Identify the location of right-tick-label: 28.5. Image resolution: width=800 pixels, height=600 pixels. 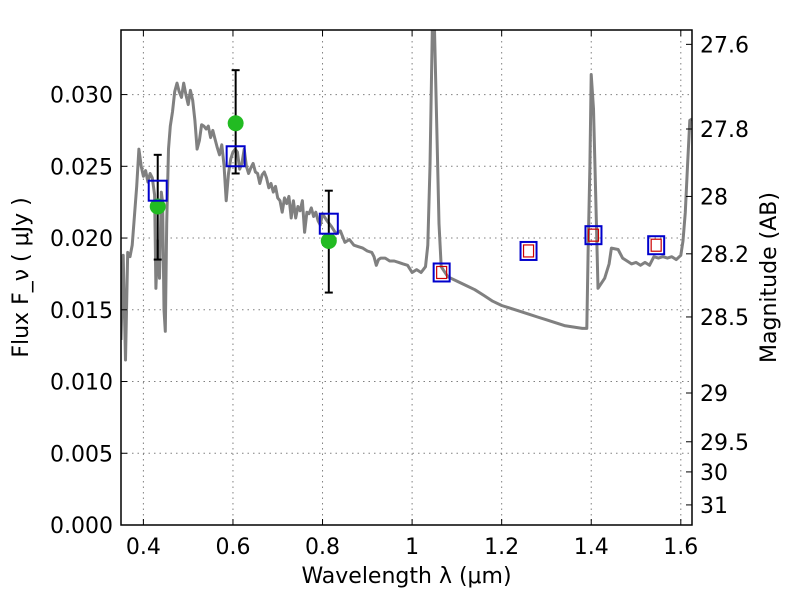
(724, 318).